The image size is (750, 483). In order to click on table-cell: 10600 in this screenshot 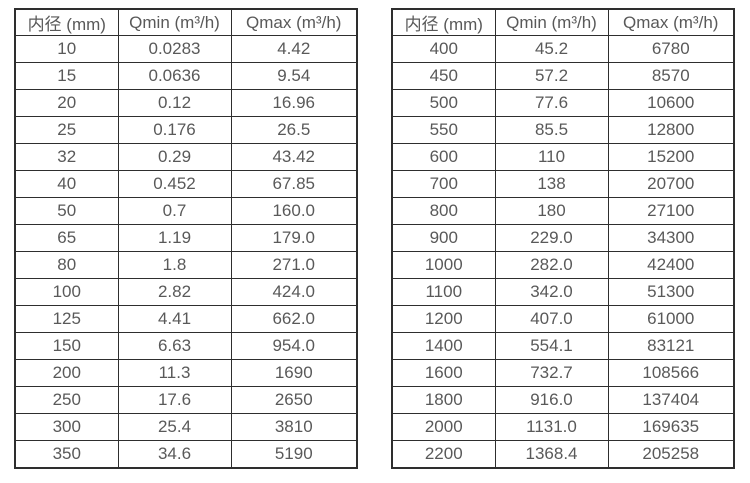, I will do `click(671, 103)`.